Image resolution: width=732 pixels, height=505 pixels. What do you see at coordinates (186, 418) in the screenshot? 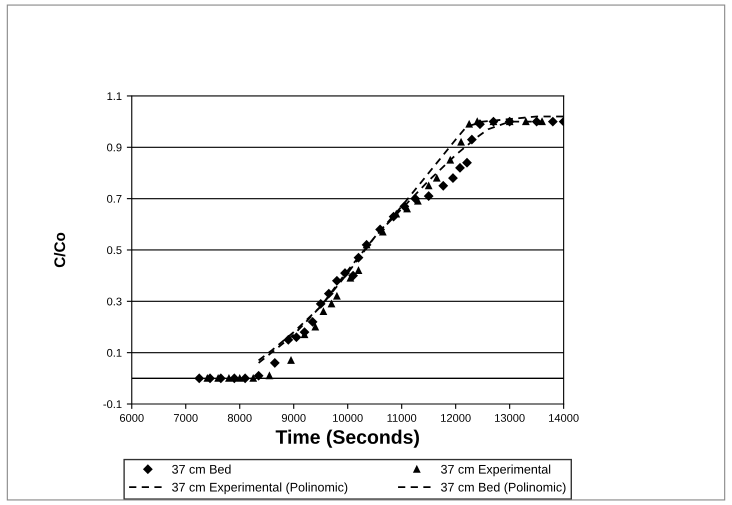
I see `x-tick-label: 7000` at bounding box center [186, 418].